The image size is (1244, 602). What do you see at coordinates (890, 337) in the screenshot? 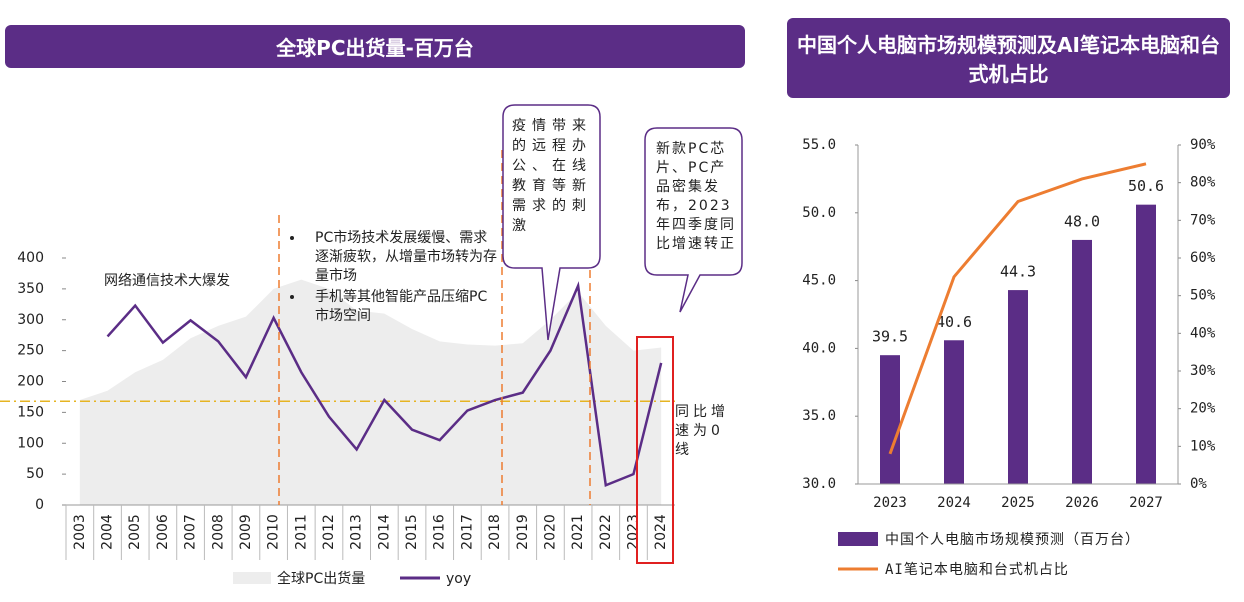
I see `data-label: 39.5` at bounding box center [890, 337].